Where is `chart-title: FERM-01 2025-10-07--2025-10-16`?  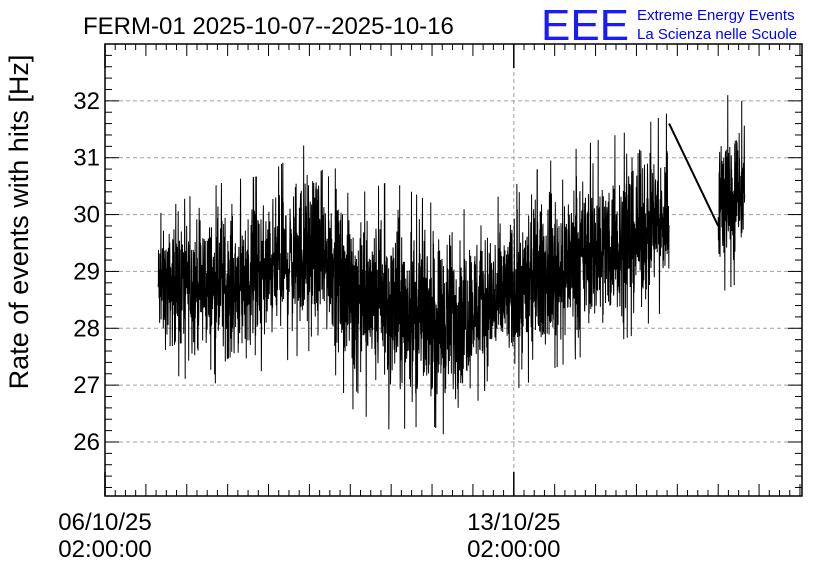
chart-title: FERM-01 2025-10-07--2025-10-16 is located at coordinates (268, 26).